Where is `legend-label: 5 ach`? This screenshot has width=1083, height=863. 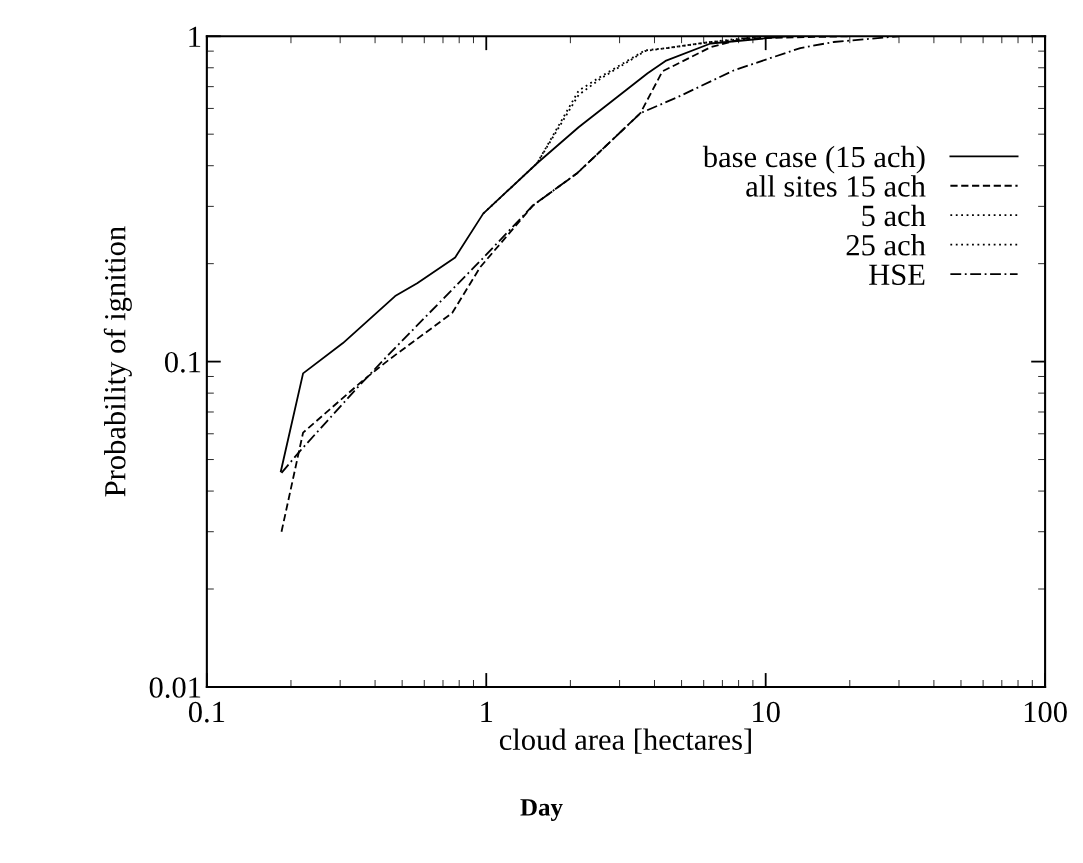 legend-label: 5 ach is located at coordinates (894, 215).